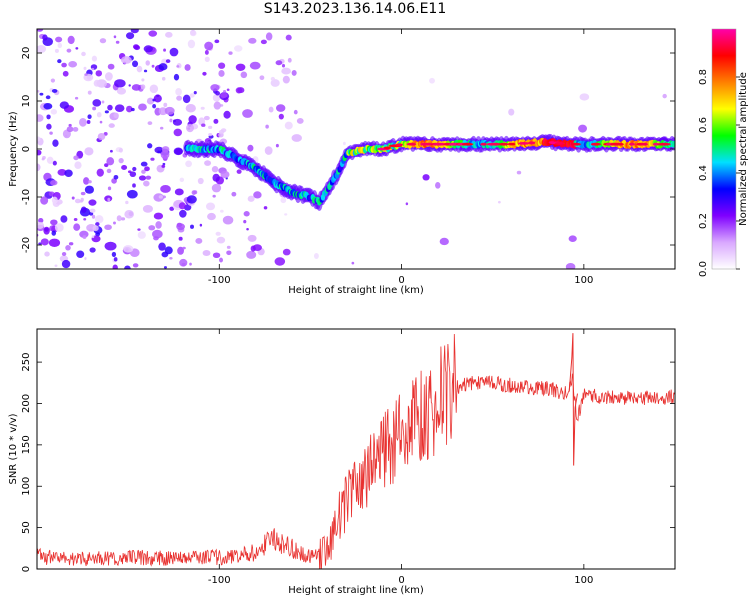  I want to click on colorbar-frame, so click(724, 149).